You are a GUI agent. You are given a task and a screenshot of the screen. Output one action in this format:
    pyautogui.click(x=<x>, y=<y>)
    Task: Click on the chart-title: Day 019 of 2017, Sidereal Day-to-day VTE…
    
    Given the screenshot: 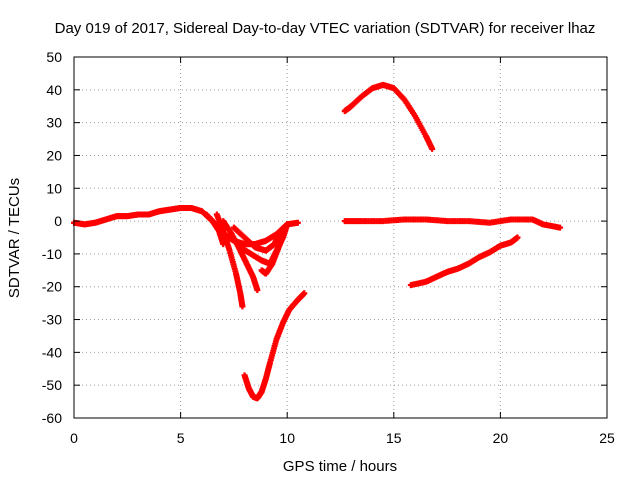 What is the action you would take?
    pyautogui.click(x=325, y=28)
    